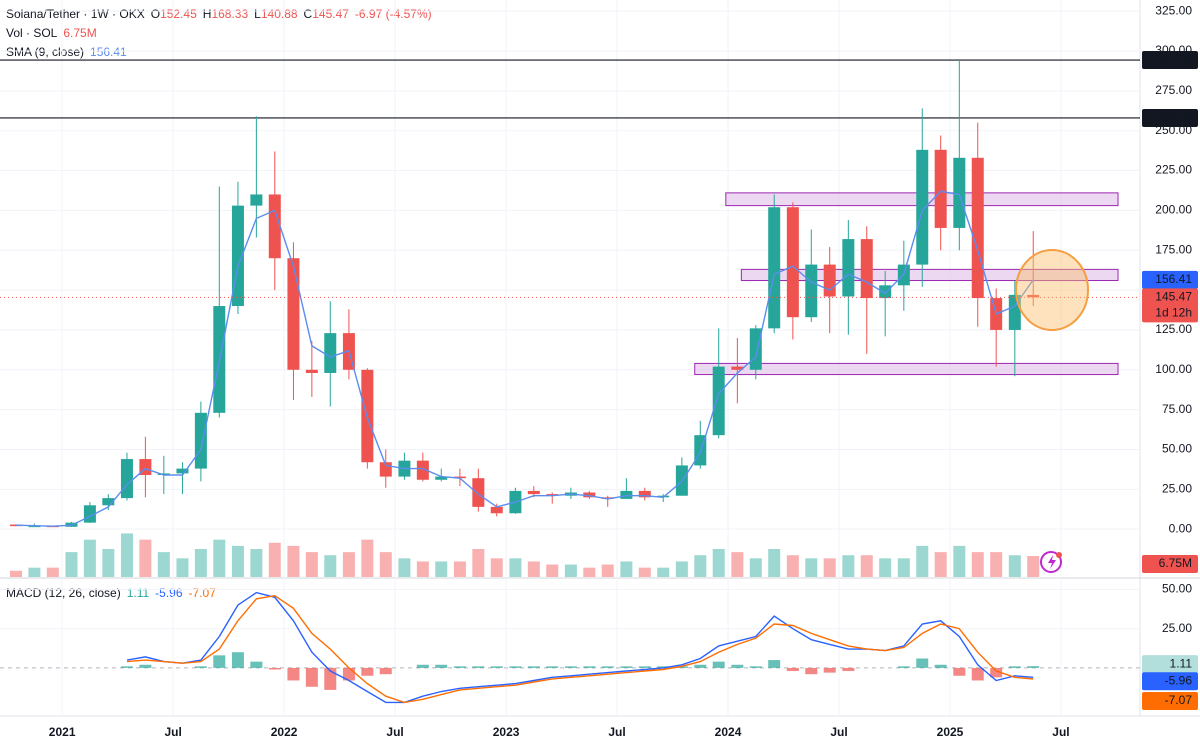 This screenshot has height=745, width=1200. Describe the element at coordinates (1173, 249) in the screenshot. I see `y-tick-label: 175.00` at that location.